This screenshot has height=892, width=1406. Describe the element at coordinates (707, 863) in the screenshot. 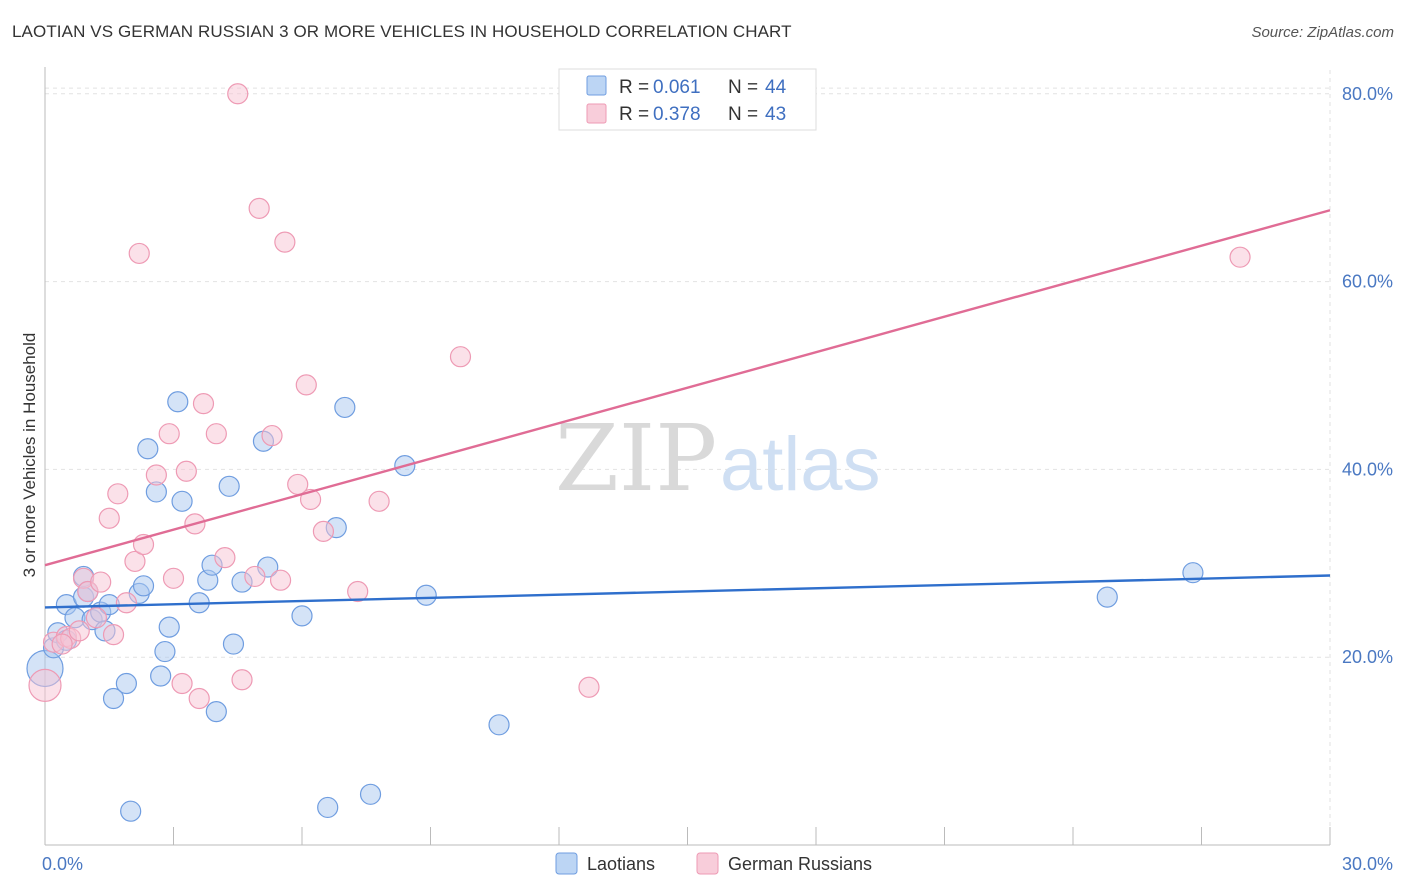

I see `bottom-legend-swatch-german-russians` at that location.